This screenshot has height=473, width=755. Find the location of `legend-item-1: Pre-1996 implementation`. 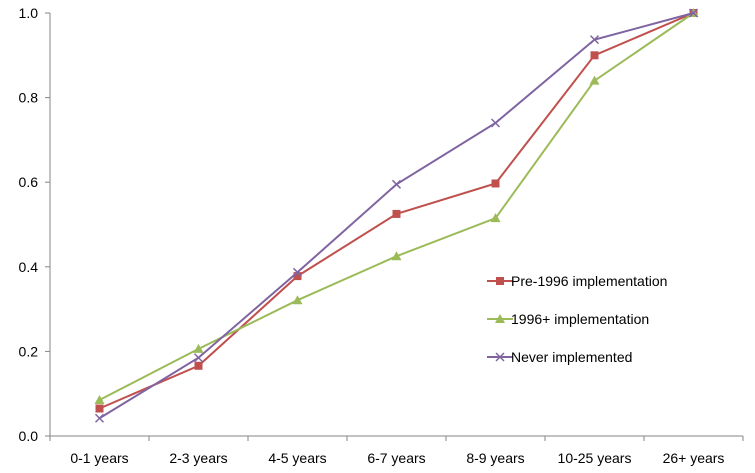

legend-item-1: Pre-1996 implementation is located at coordinates (577, 281).